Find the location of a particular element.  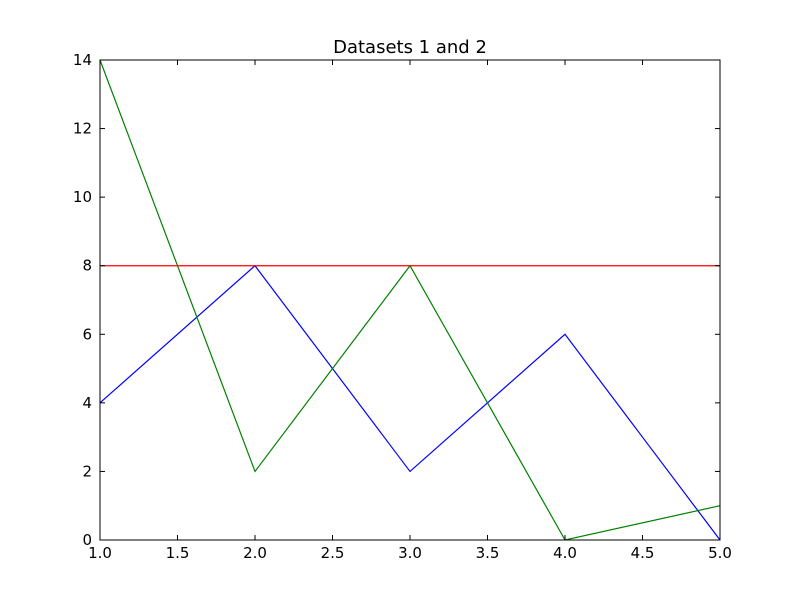

x-tick-label: 2.0 is located at coordinates (255, 553).